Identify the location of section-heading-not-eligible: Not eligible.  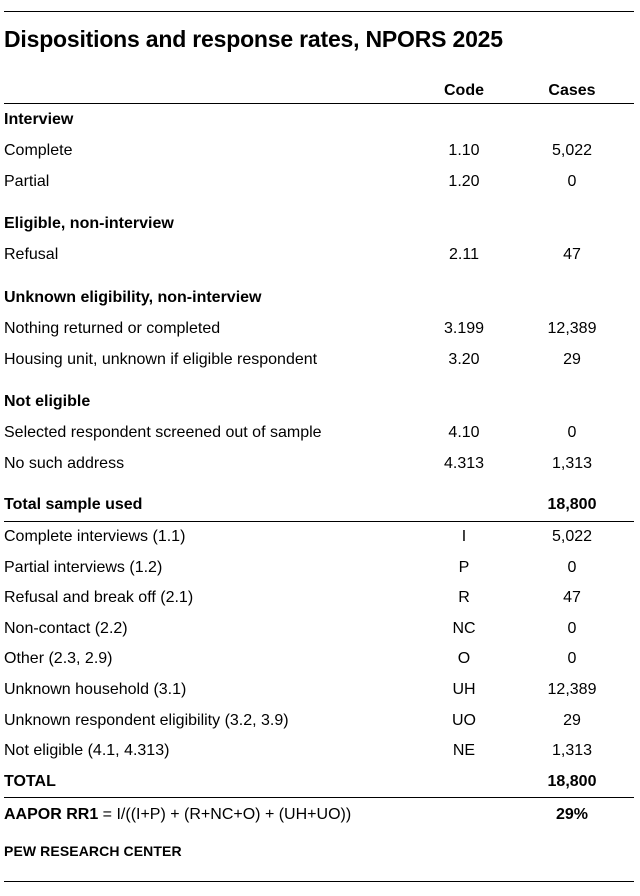
(319, 402).